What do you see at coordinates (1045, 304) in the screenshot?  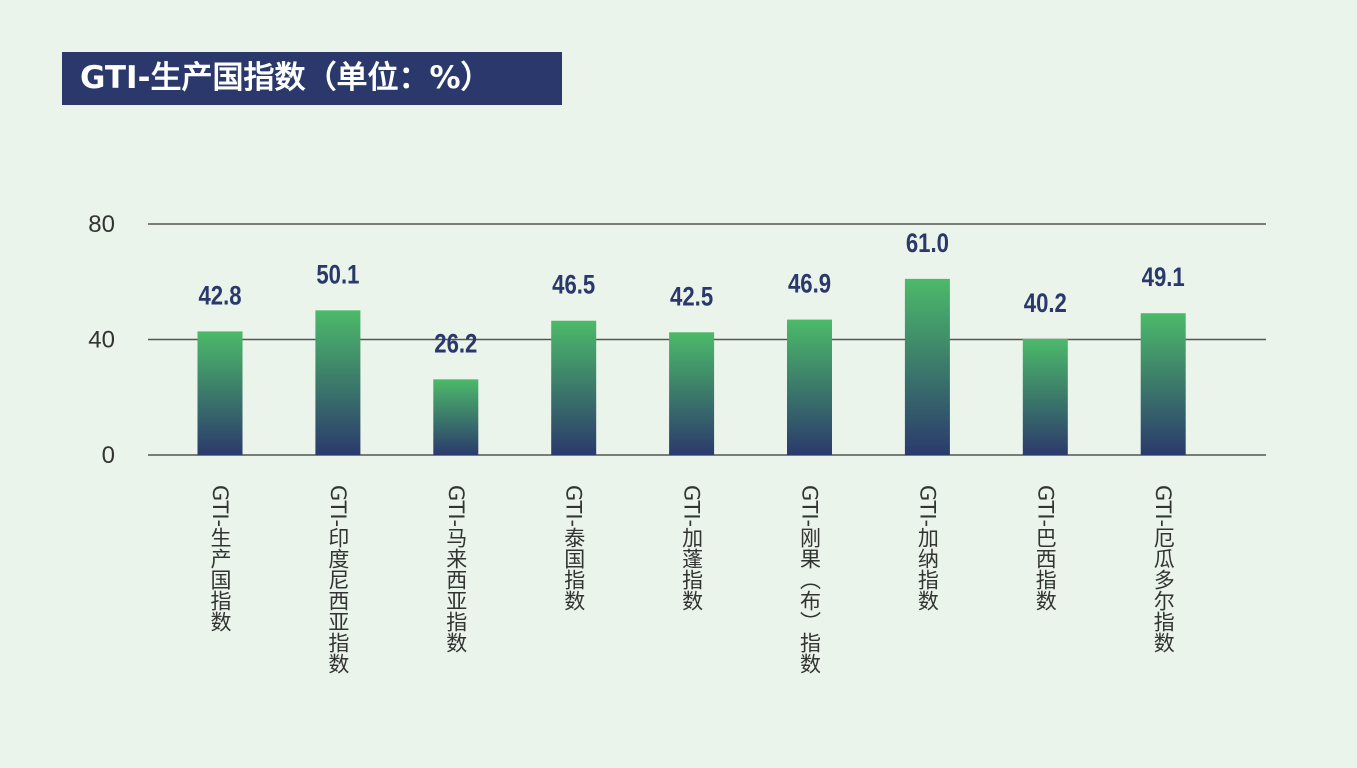 I see `data-label: 40.2` at bounding box center [1045, 304].